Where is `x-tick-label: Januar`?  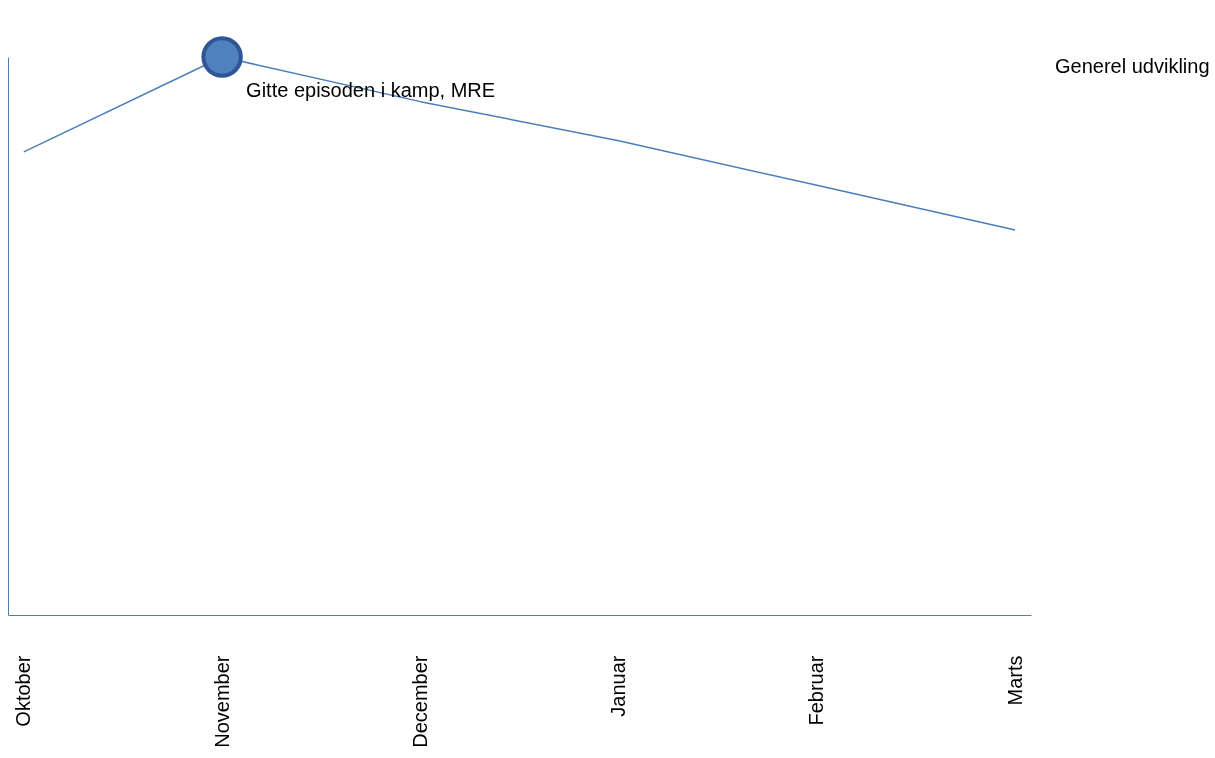 x-tick-label: Januar is located at coordinates (618, 686).